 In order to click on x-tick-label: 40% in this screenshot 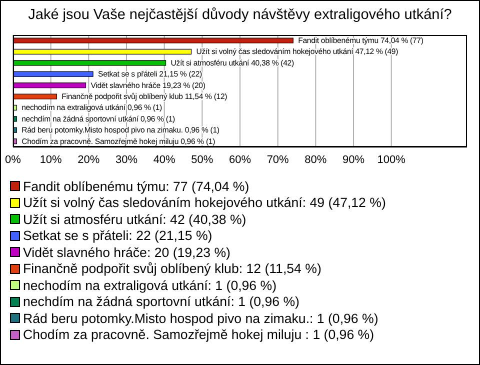, I will do `click(164, 160)`.